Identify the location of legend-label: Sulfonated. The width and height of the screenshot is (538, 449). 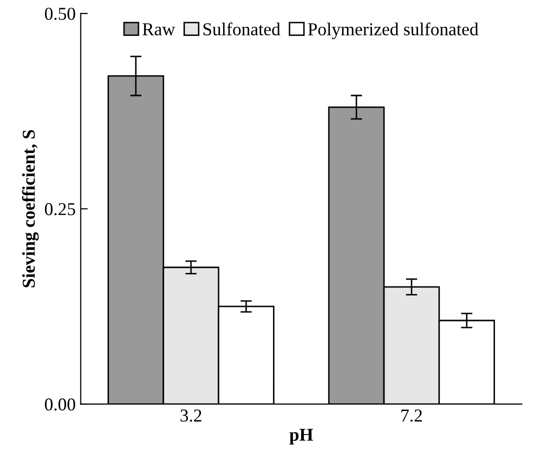
(241, 29).